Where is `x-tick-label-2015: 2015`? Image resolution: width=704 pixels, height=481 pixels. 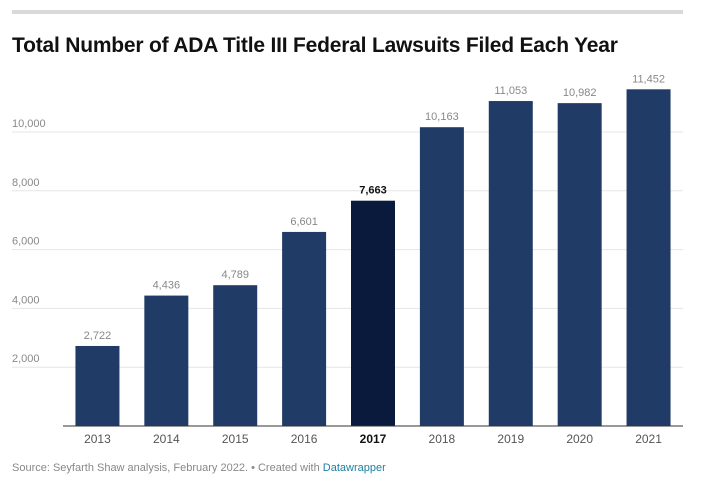
x-tick-label-2015: 2015 is located at coordinates (235, 439).